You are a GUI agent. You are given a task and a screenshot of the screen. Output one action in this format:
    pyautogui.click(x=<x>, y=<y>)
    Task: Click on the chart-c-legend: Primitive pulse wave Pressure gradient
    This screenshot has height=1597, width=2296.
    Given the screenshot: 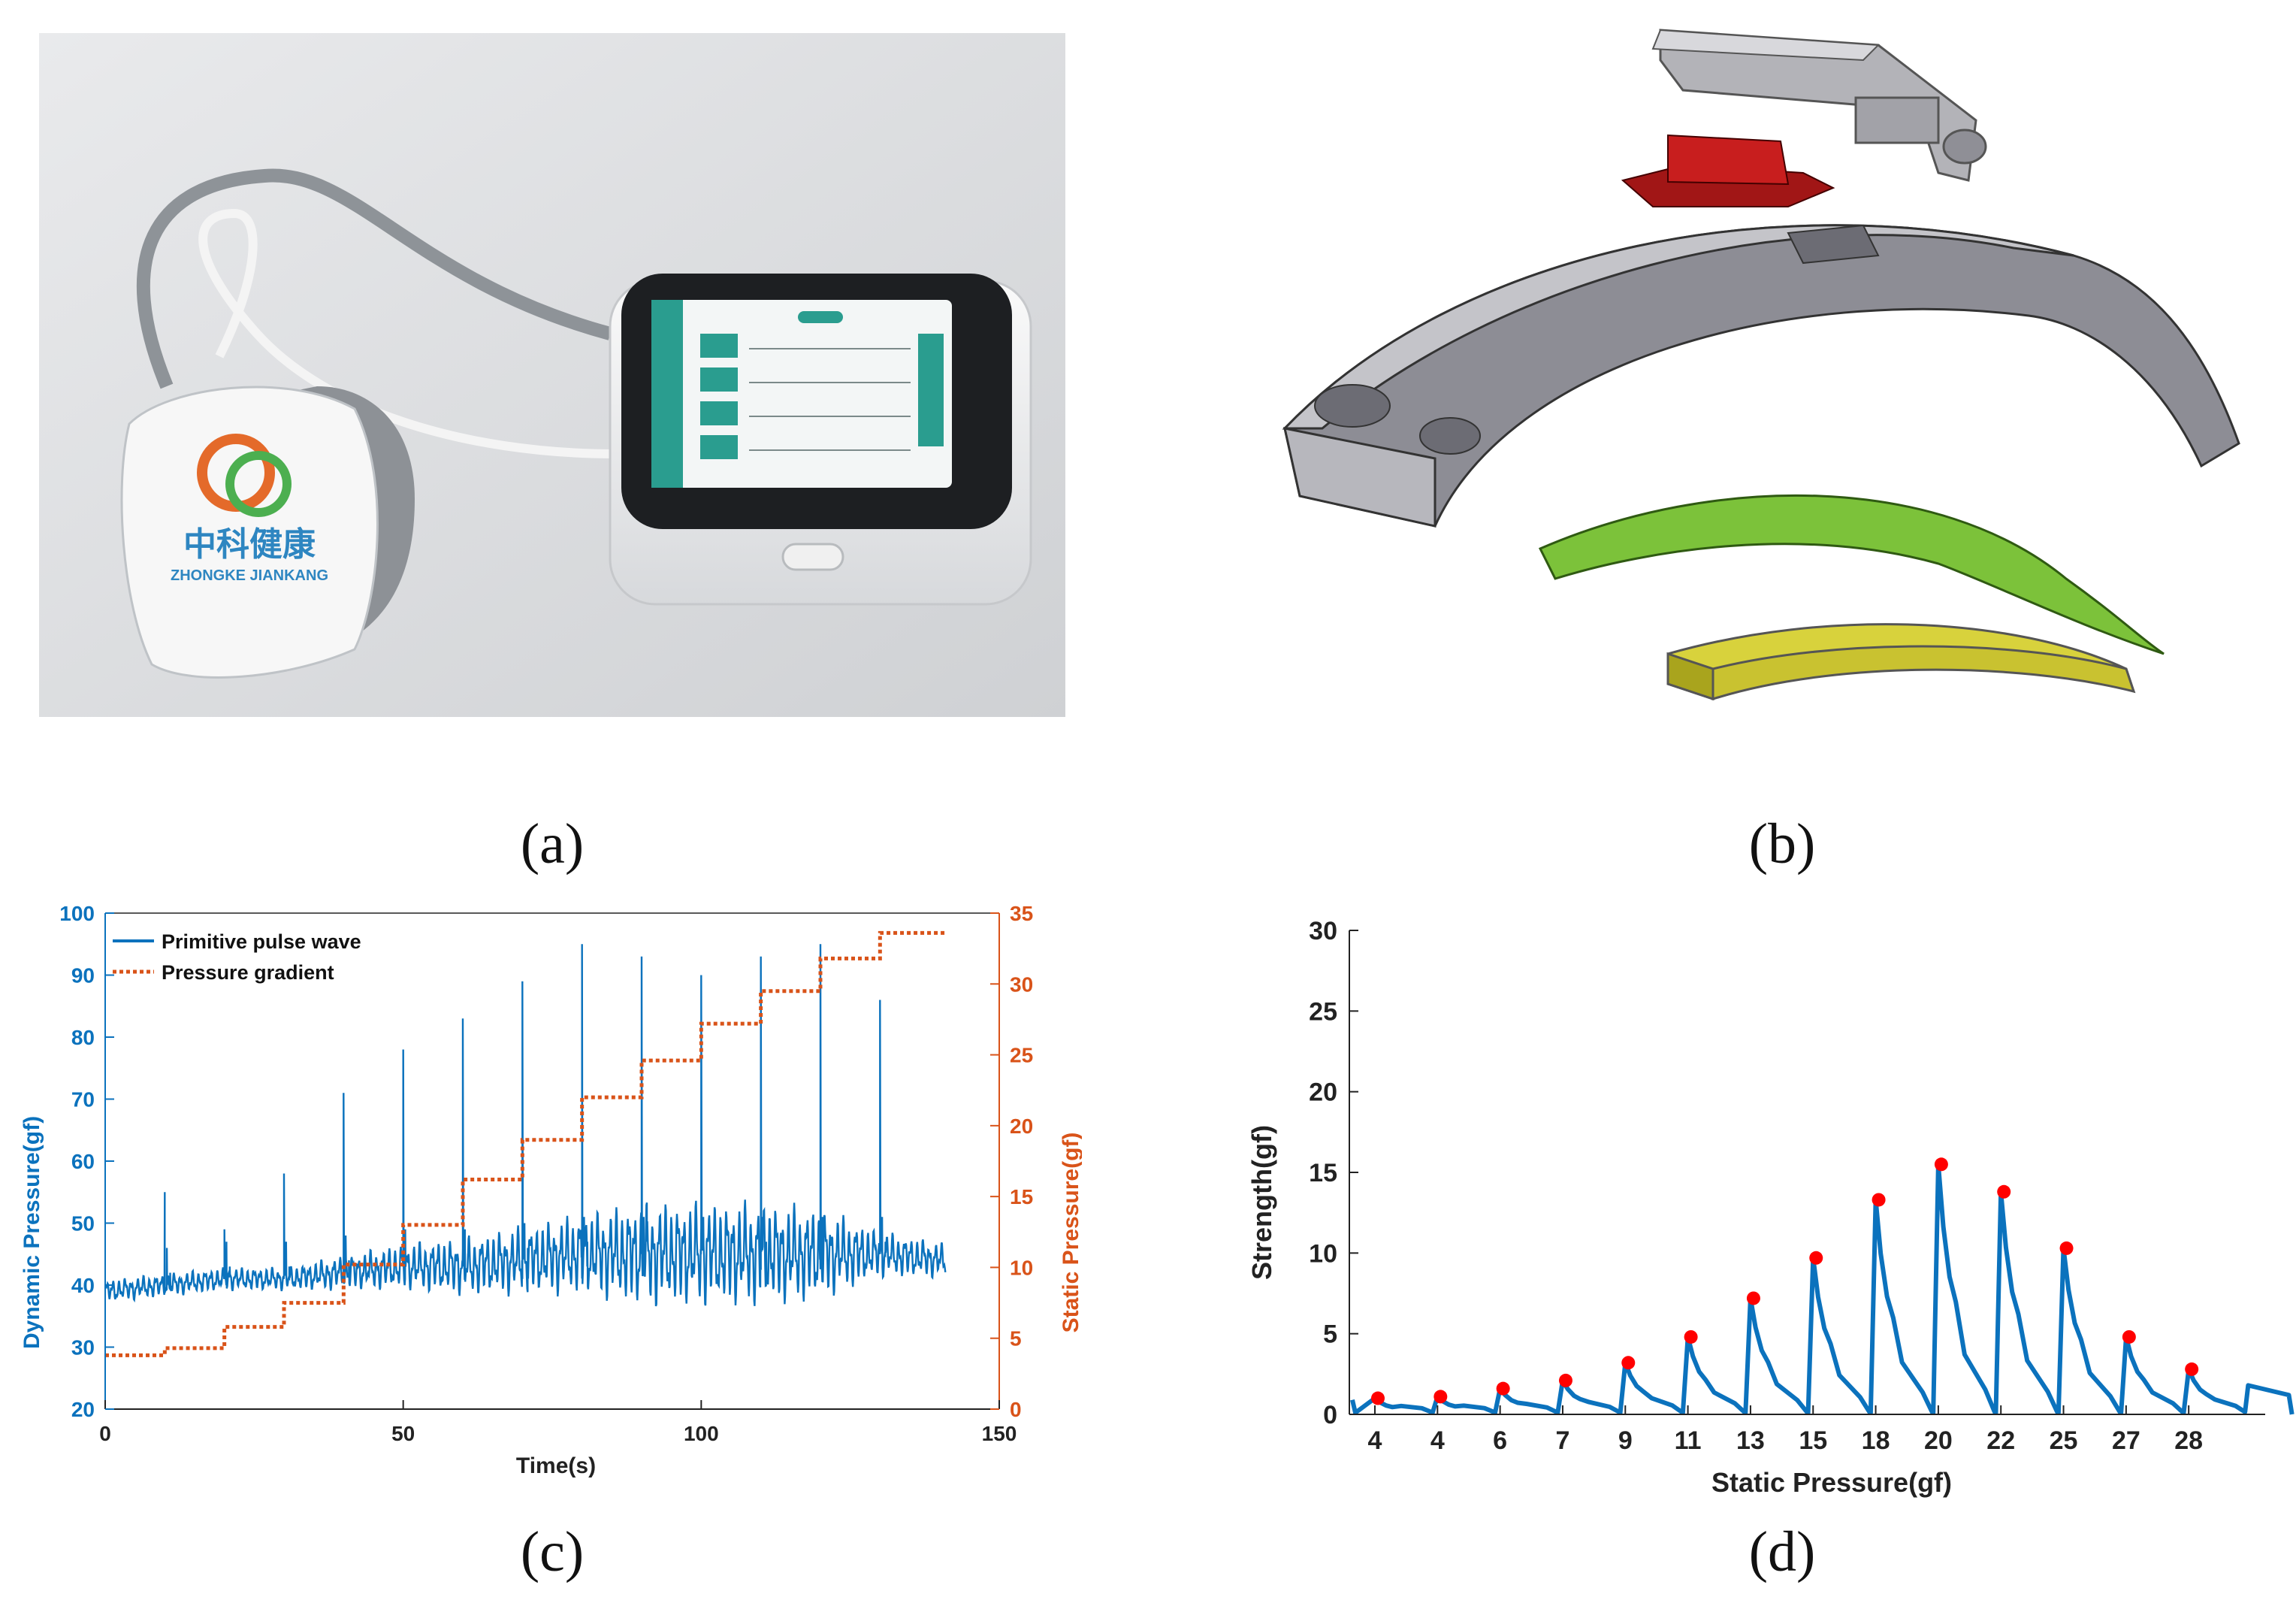 What is the action you would take?
    pyautogui.click(x=237, y=957)
    